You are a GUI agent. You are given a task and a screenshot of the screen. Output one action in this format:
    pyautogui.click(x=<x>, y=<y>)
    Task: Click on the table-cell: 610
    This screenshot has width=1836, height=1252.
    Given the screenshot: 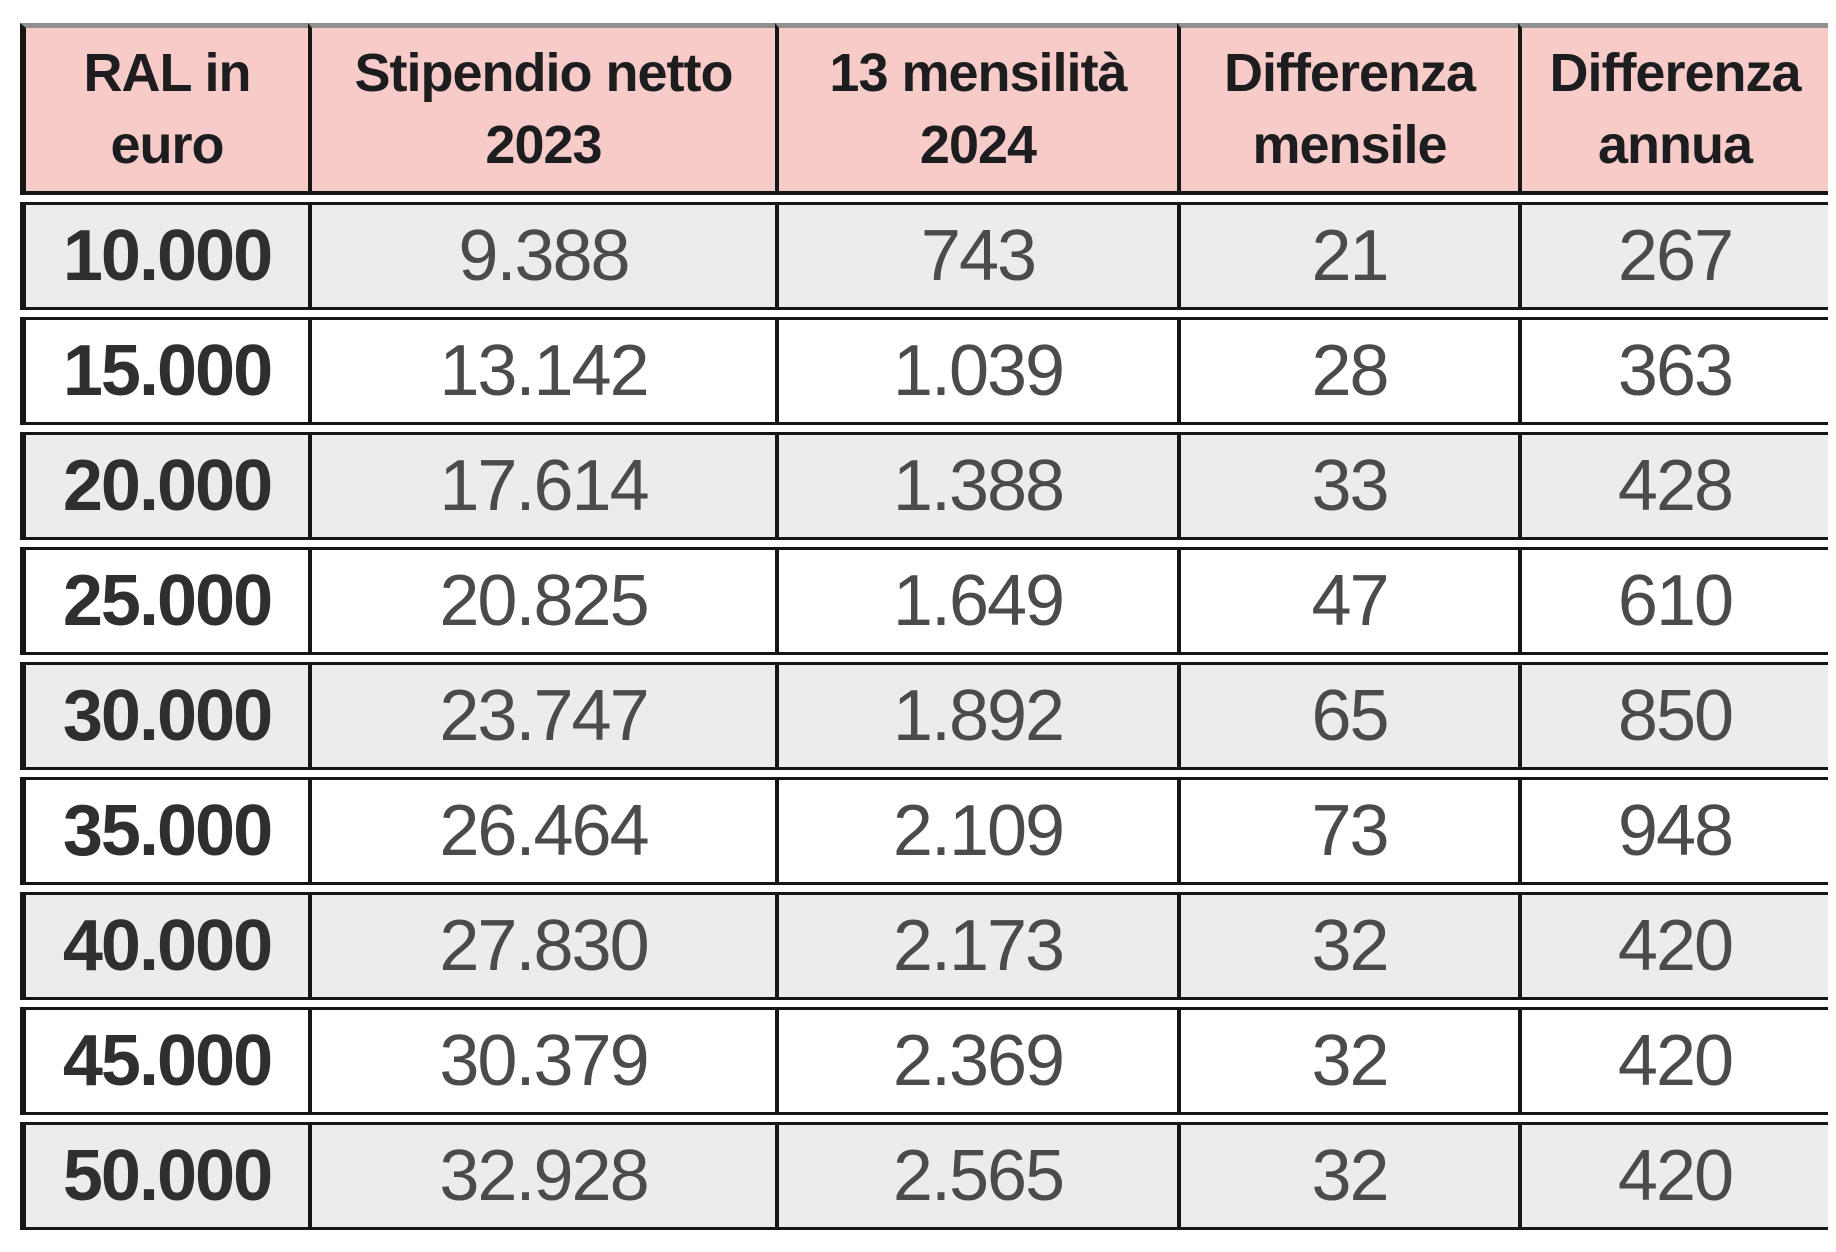 What is the action you would take?
    pyautogui.click(x=1673, y=601)
    